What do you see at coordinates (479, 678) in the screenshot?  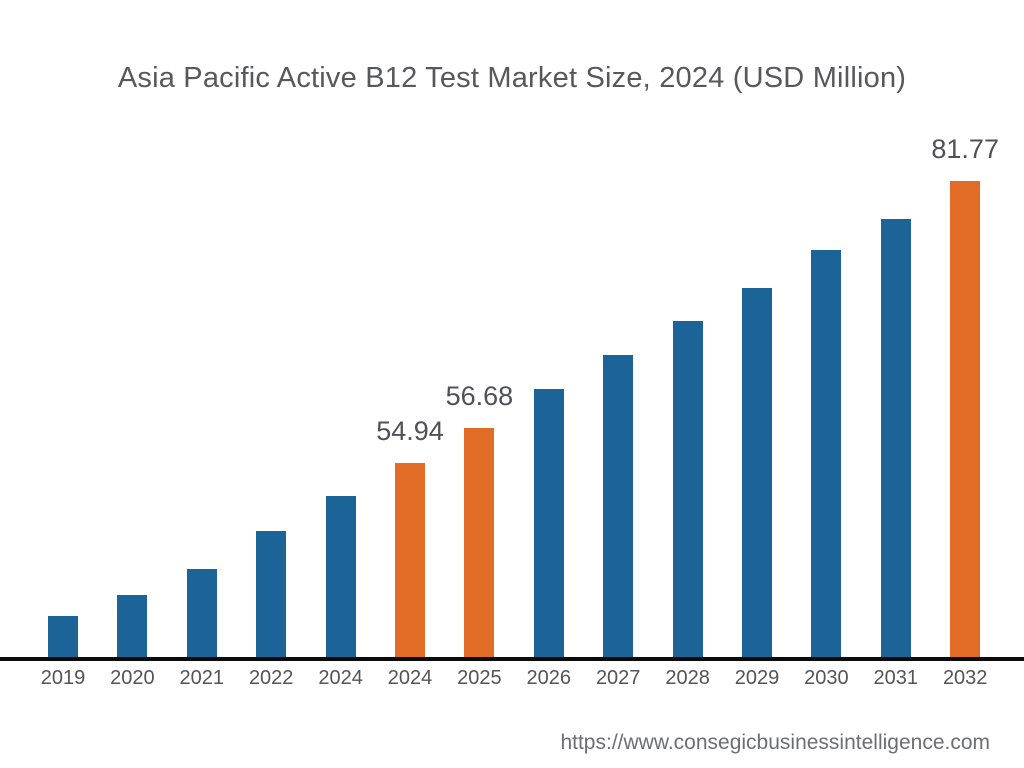 I see `x-tick-label: 2025` at bounding box center [479, 678].